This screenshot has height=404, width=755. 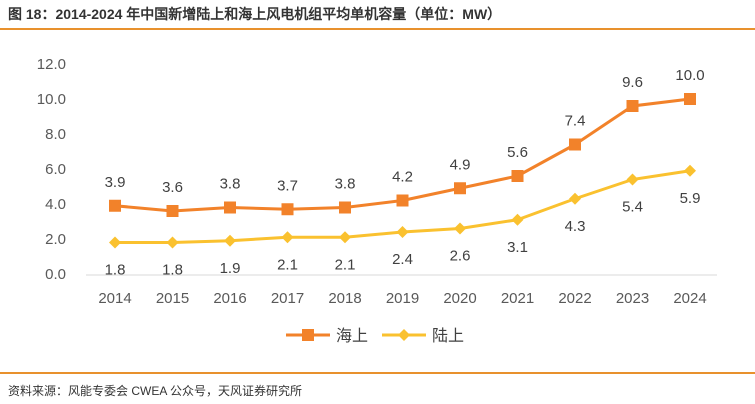 What do you see at coordinates (287, 298) in the screenshot?
I see `x-tick-label: 2017` at bounding box center [287, 298].